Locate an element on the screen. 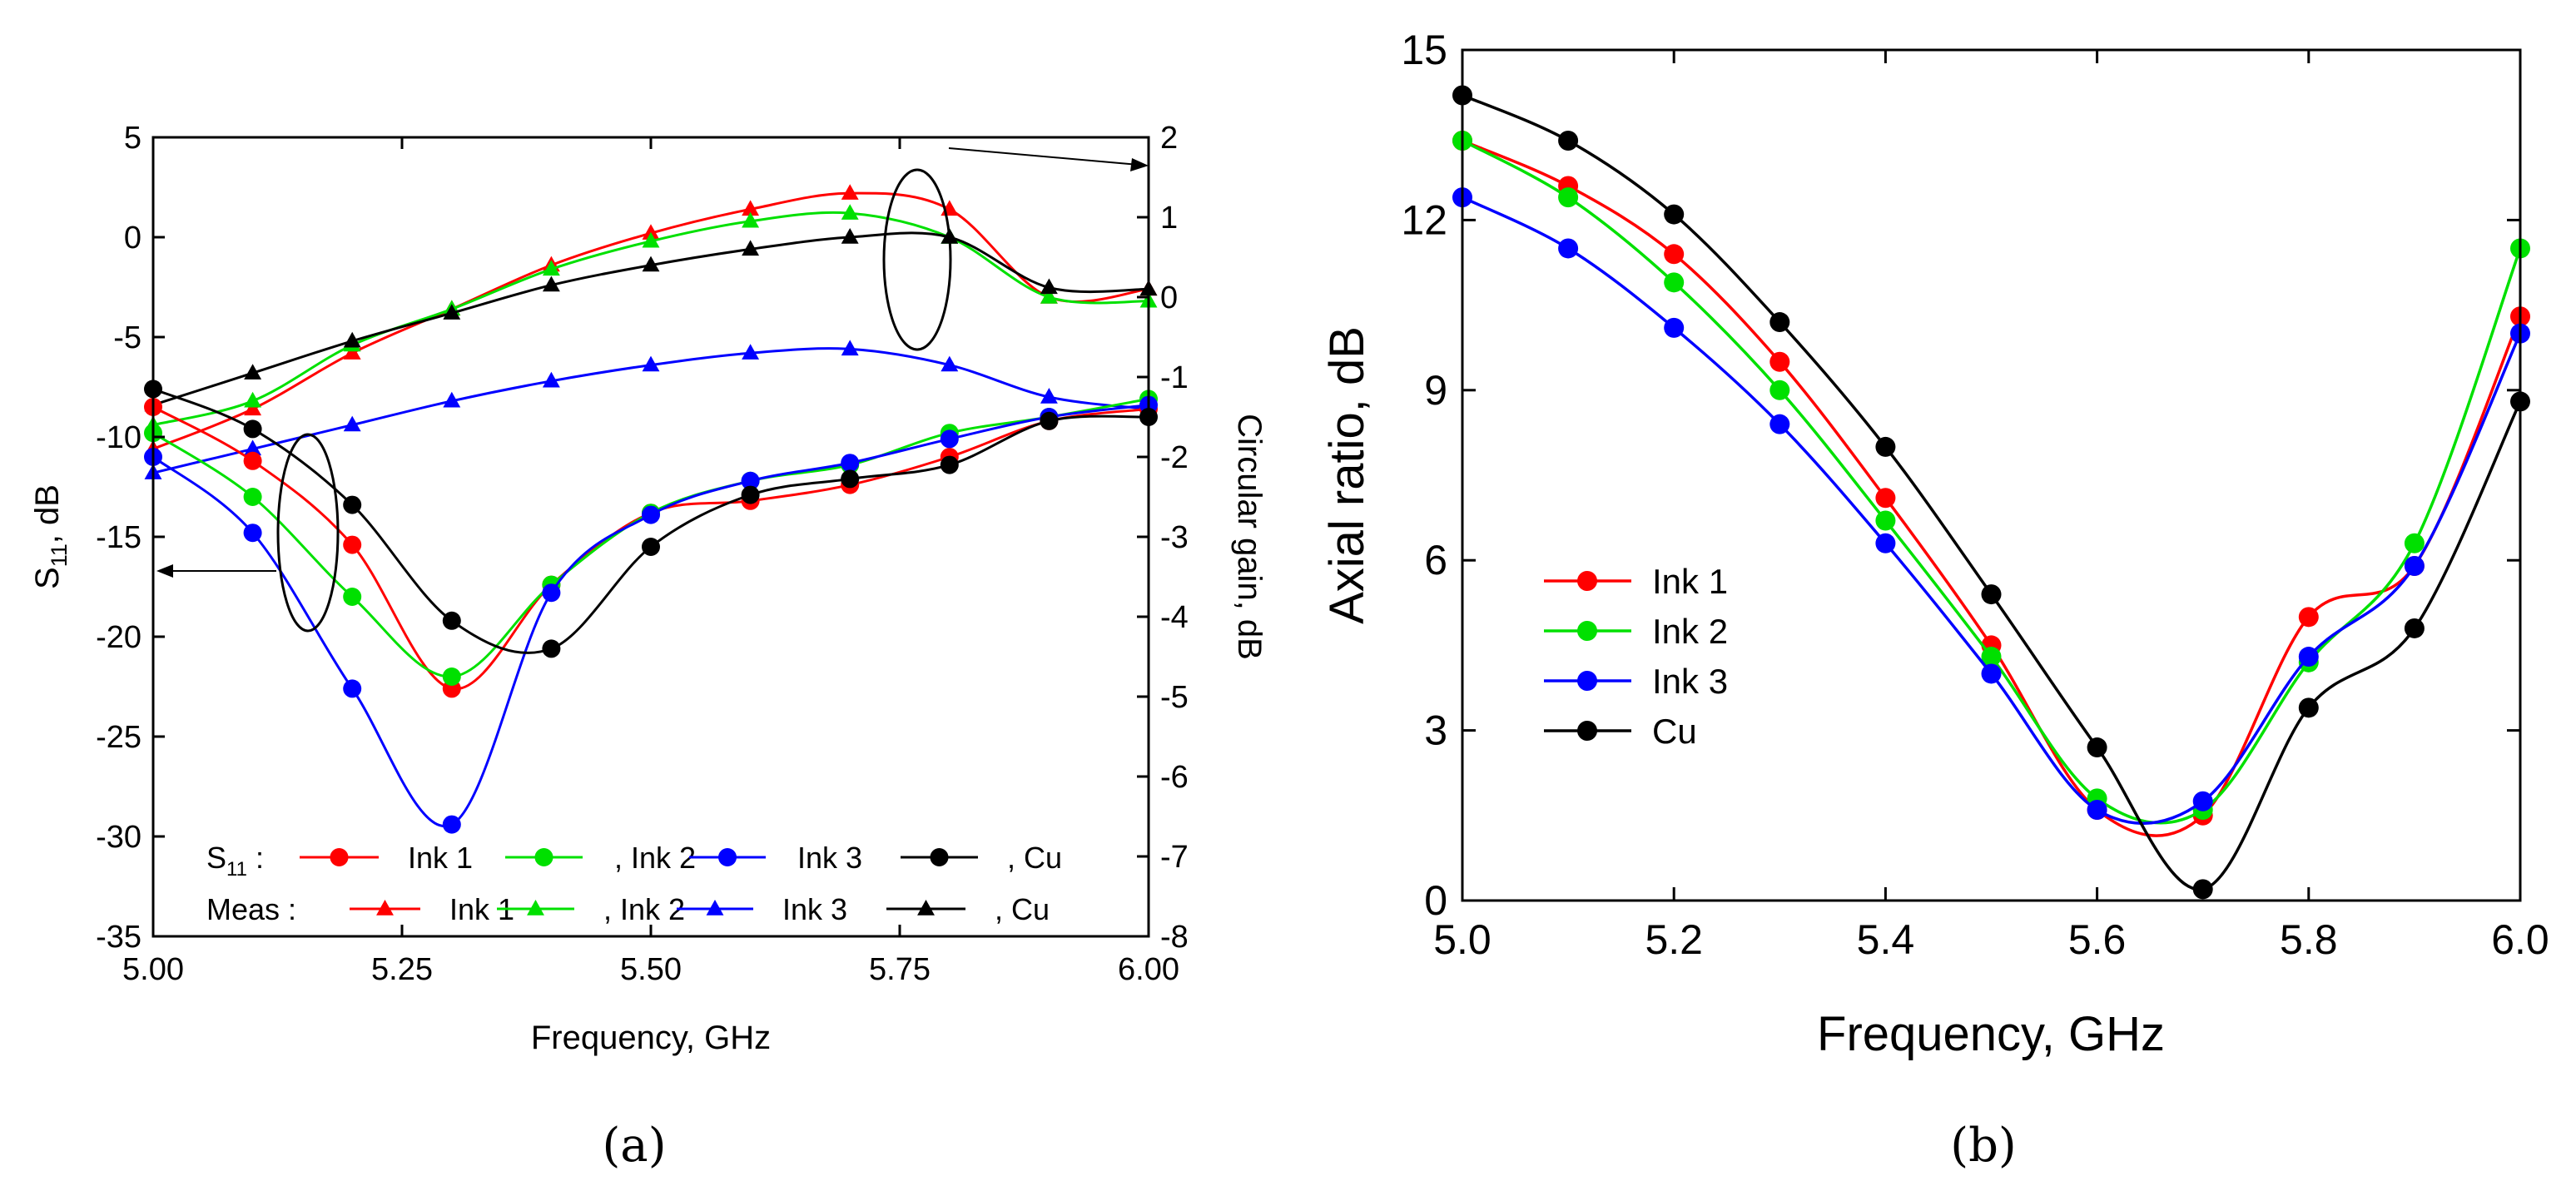  a-xtick-label-3: 5.75 is located at coordinates (900, 969).